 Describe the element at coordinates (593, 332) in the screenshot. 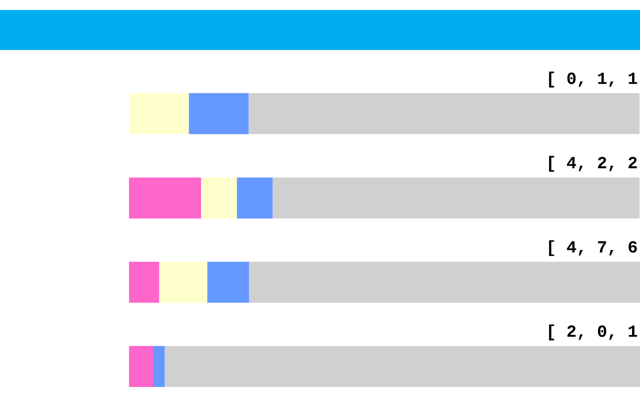

I see `y-tick-label: [ 2, 0, 1` at that location.